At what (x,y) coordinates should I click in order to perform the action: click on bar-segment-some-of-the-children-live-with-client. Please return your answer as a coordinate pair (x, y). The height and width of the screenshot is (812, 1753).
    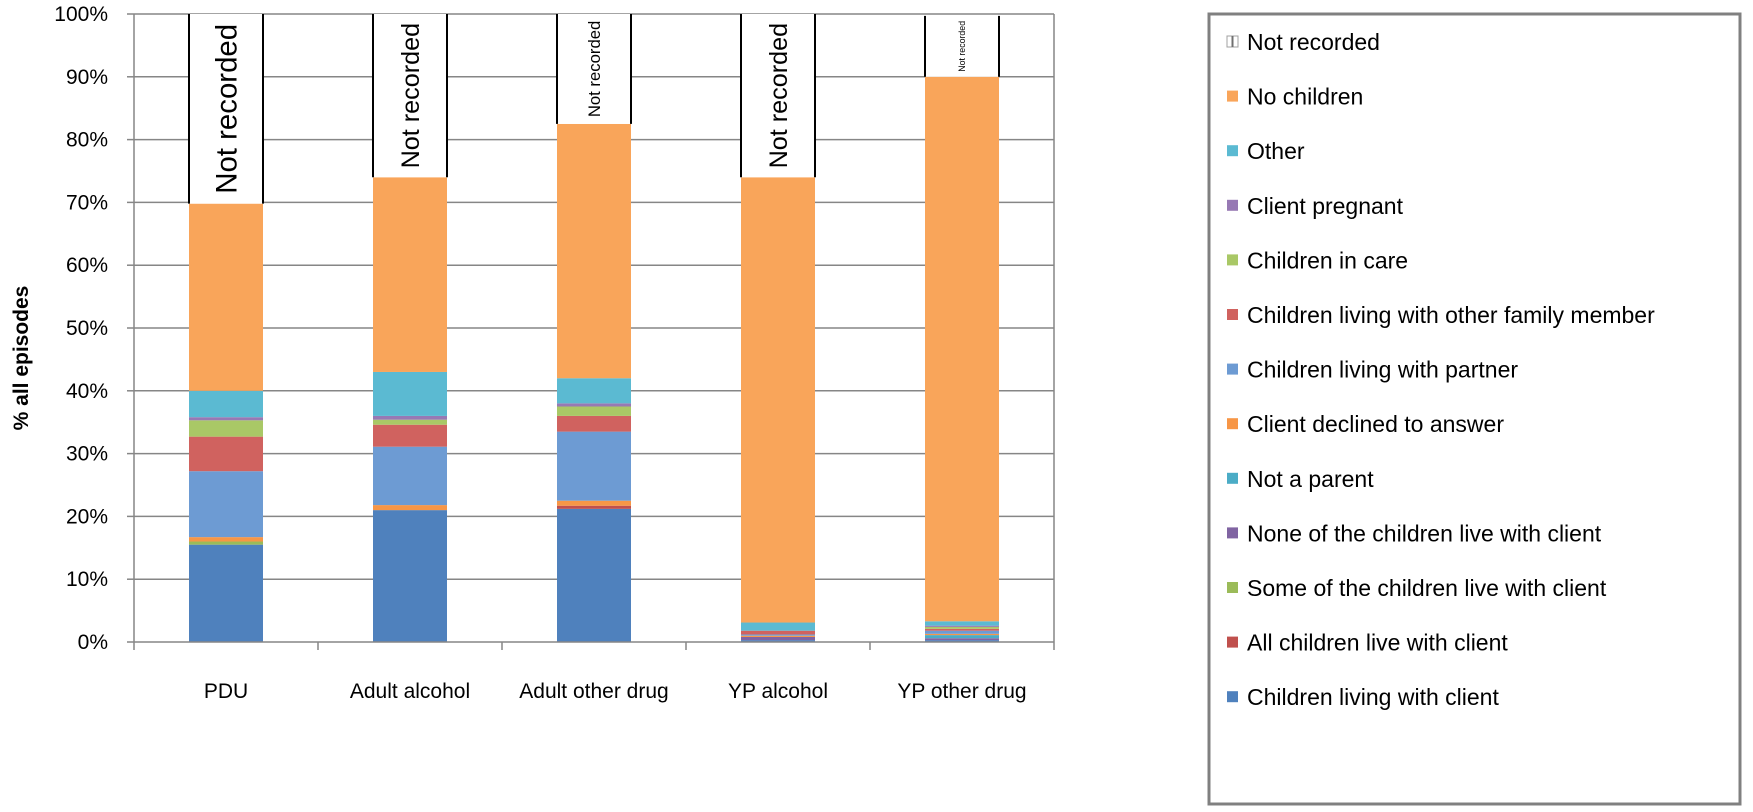
    Looking at the image, I should click on (226, 543).